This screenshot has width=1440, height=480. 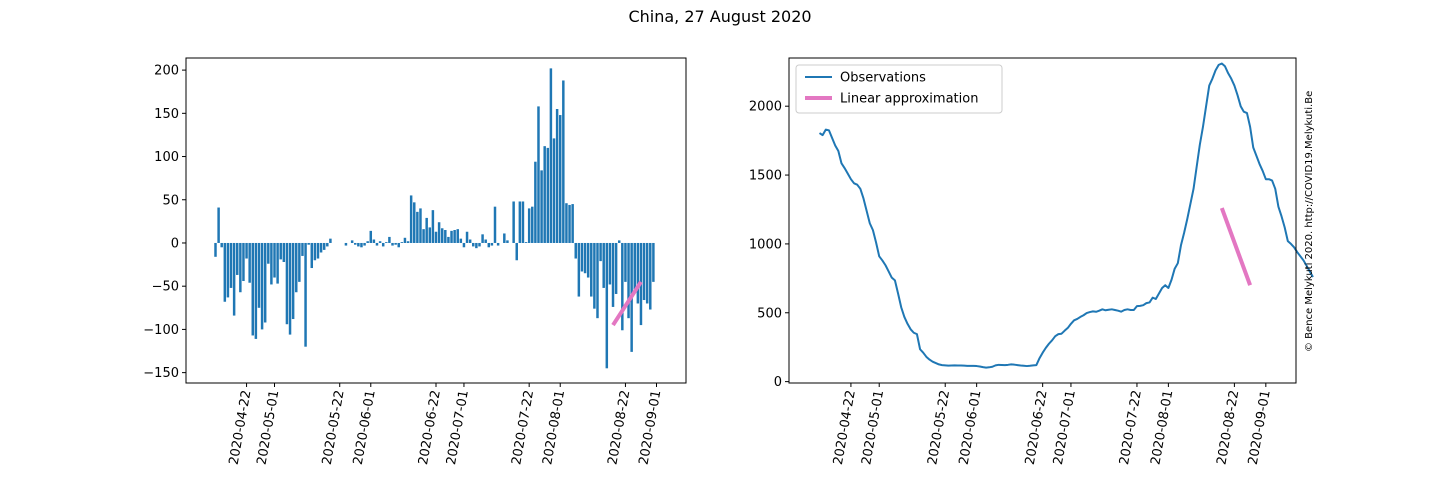 What do you see at coordinates (627, 303) in the screenshot?
I see `linear-approximation-line` at bounding box center [627, 303].